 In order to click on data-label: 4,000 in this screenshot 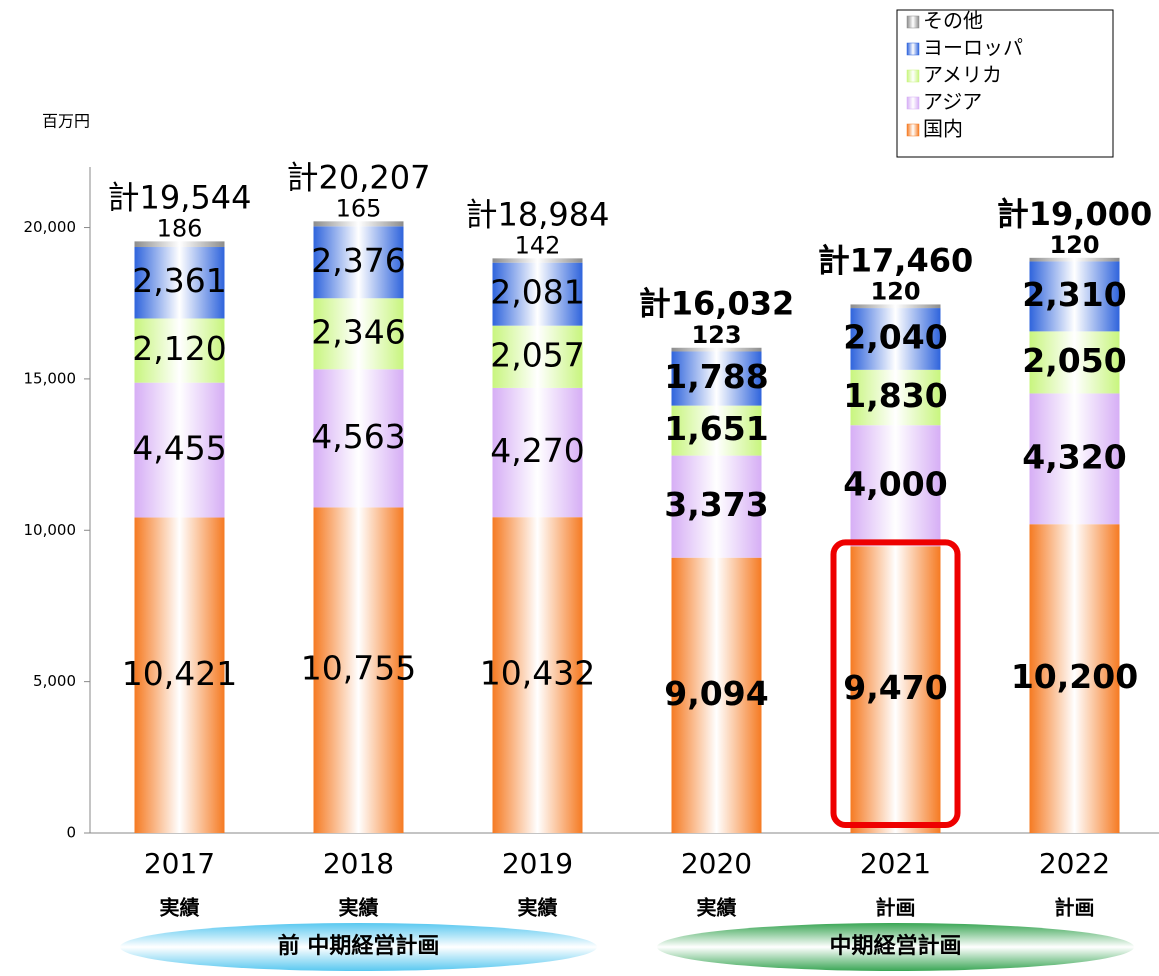, I will do `click(895, 483)`.